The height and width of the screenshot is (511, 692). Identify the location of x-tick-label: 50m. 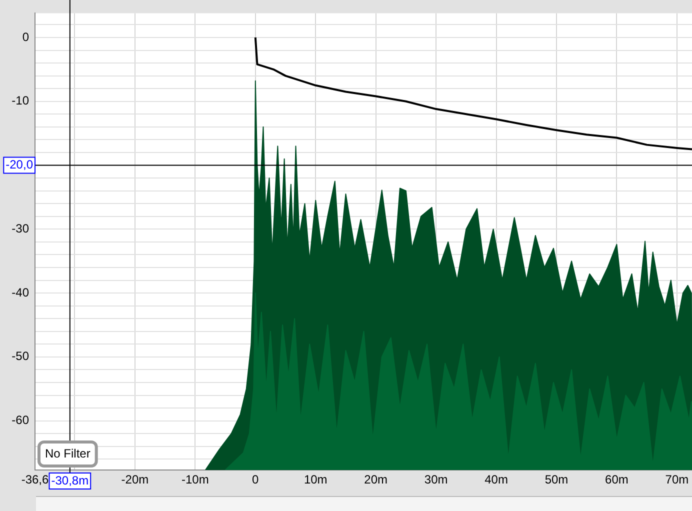
(556, 479).